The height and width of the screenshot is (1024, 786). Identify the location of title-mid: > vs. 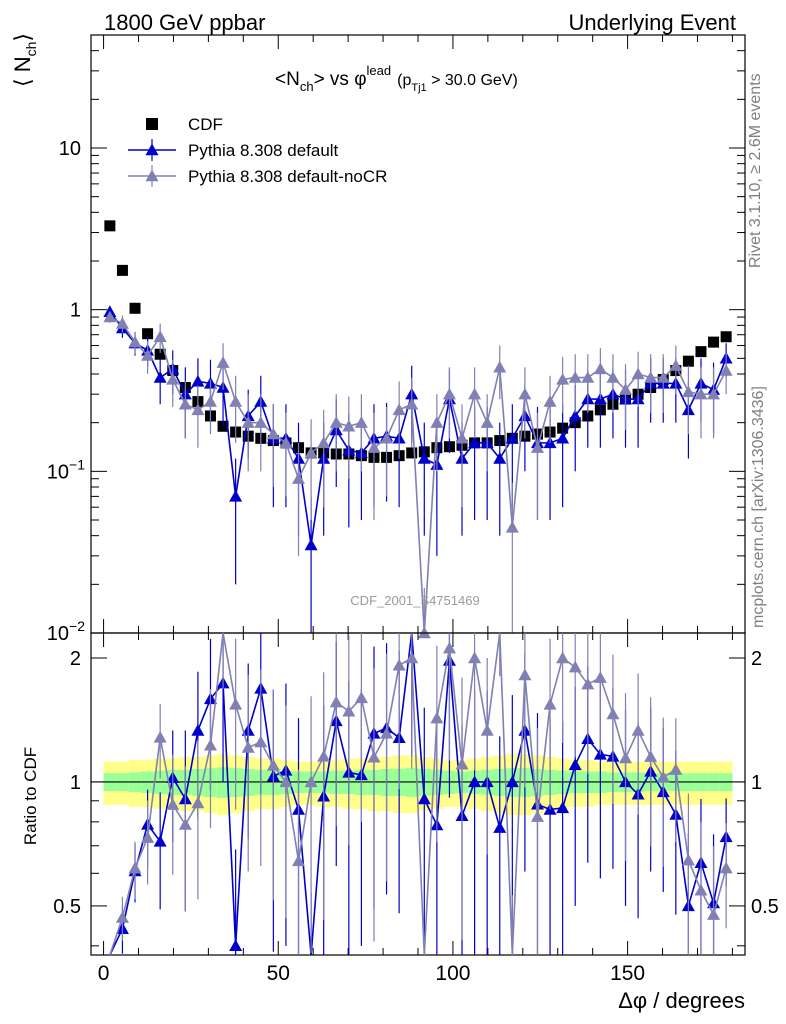
(334, 79).